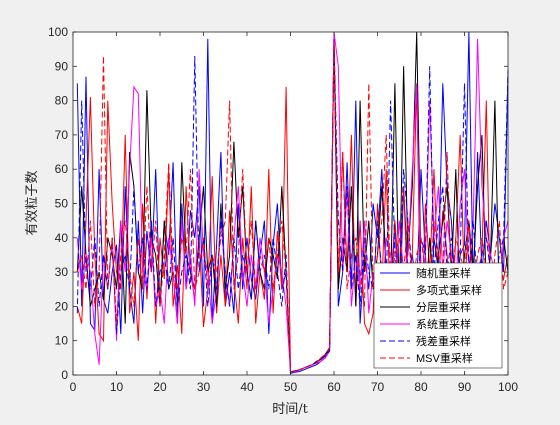  What do you see at coordinates (438, 315) in the screenshot?
I see `legend-box` at bounding box center [438, 315].